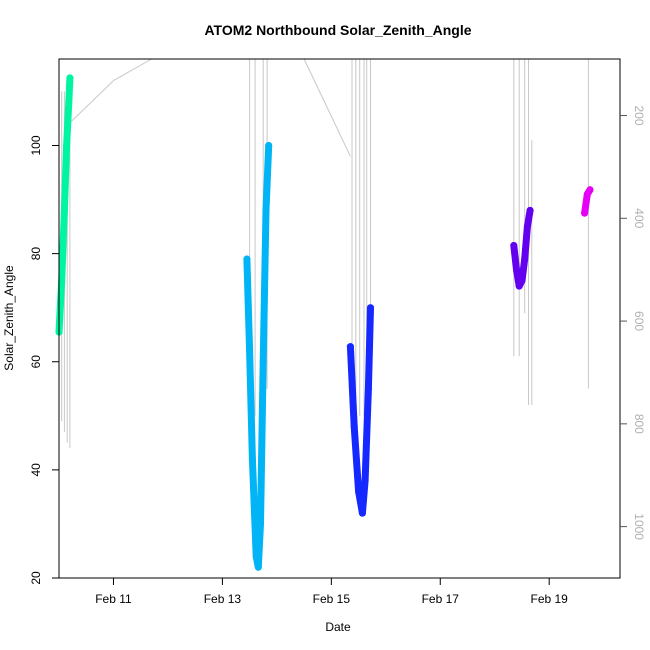  Describe the element at coordinates (338, 627) in the screenshot. I see `x-axis-label: Date` at that location.